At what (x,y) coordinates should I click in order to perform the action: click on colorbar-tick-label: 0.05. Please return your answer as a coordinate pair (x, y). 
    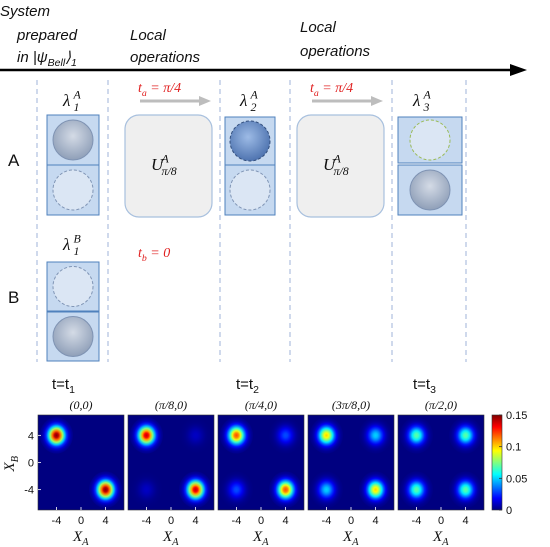
    Looking at the image, I should click on (516, 479).